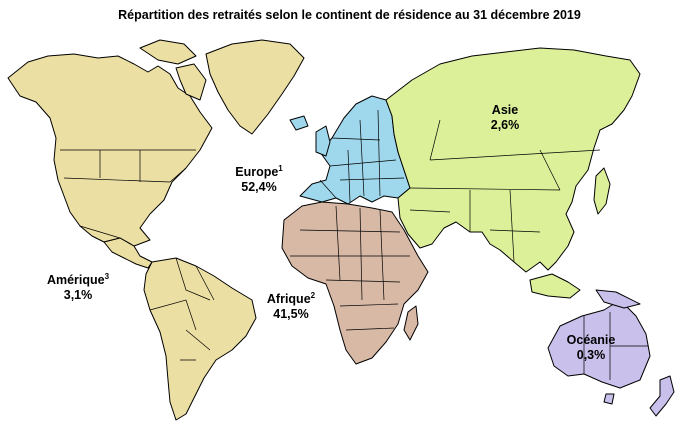 Image resolution: width=699 pixels, height=426 pixels. What do you see at coordinates (280, 168) in the screenshot?
I see `label-europe-note: 1` at bounding box center [280, 168].